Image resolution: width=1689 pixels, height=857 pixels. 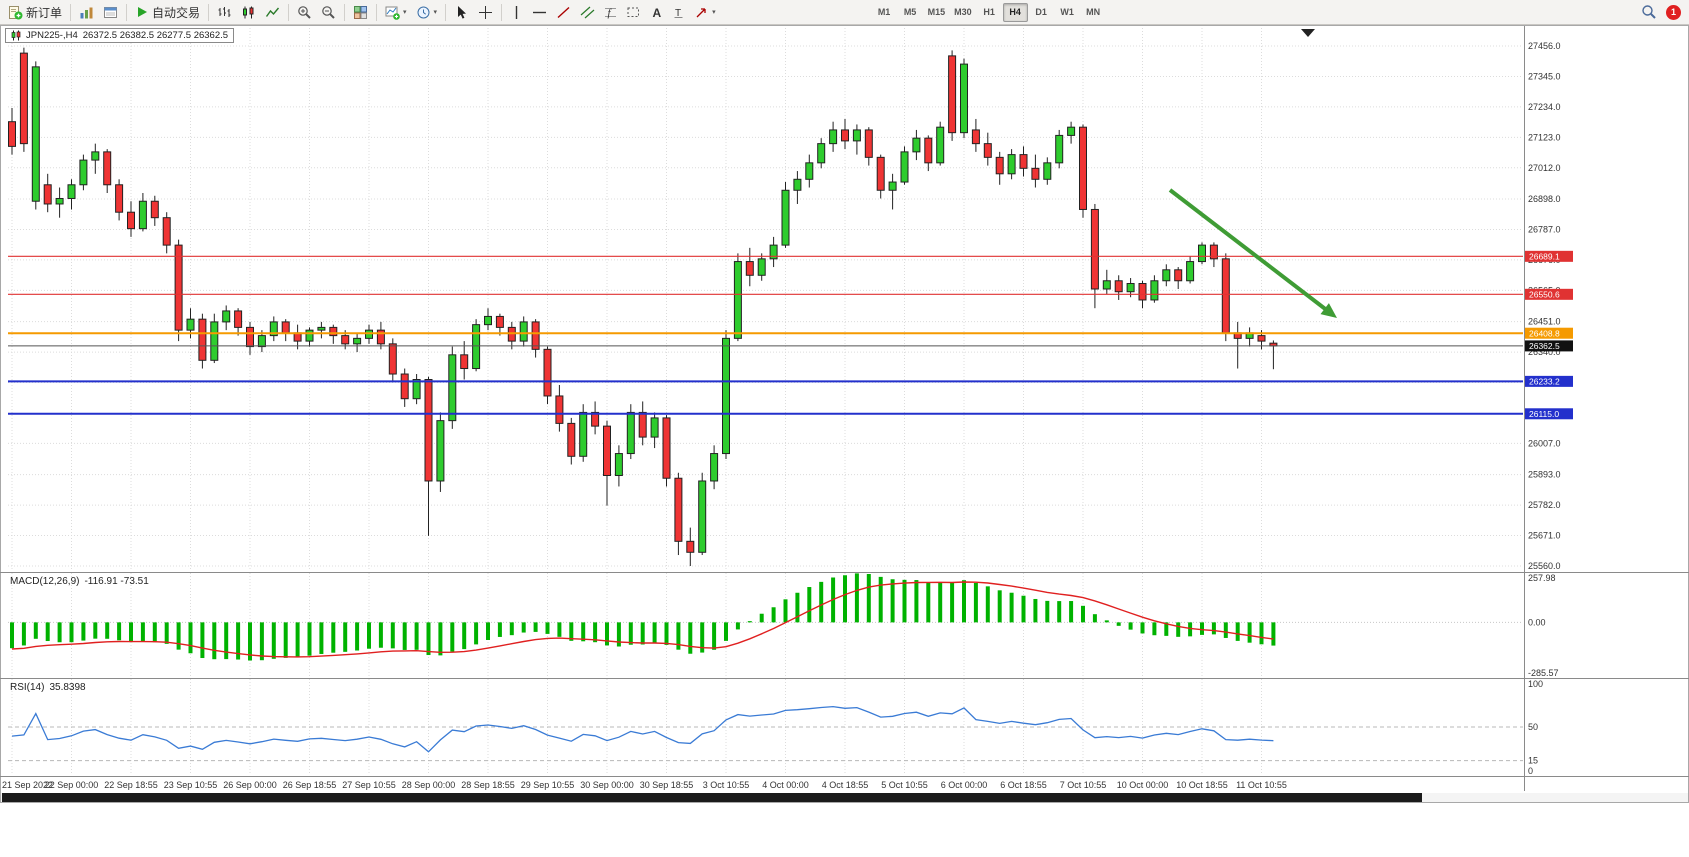 I want to click on terminal-button, so click(x=110, y=12).